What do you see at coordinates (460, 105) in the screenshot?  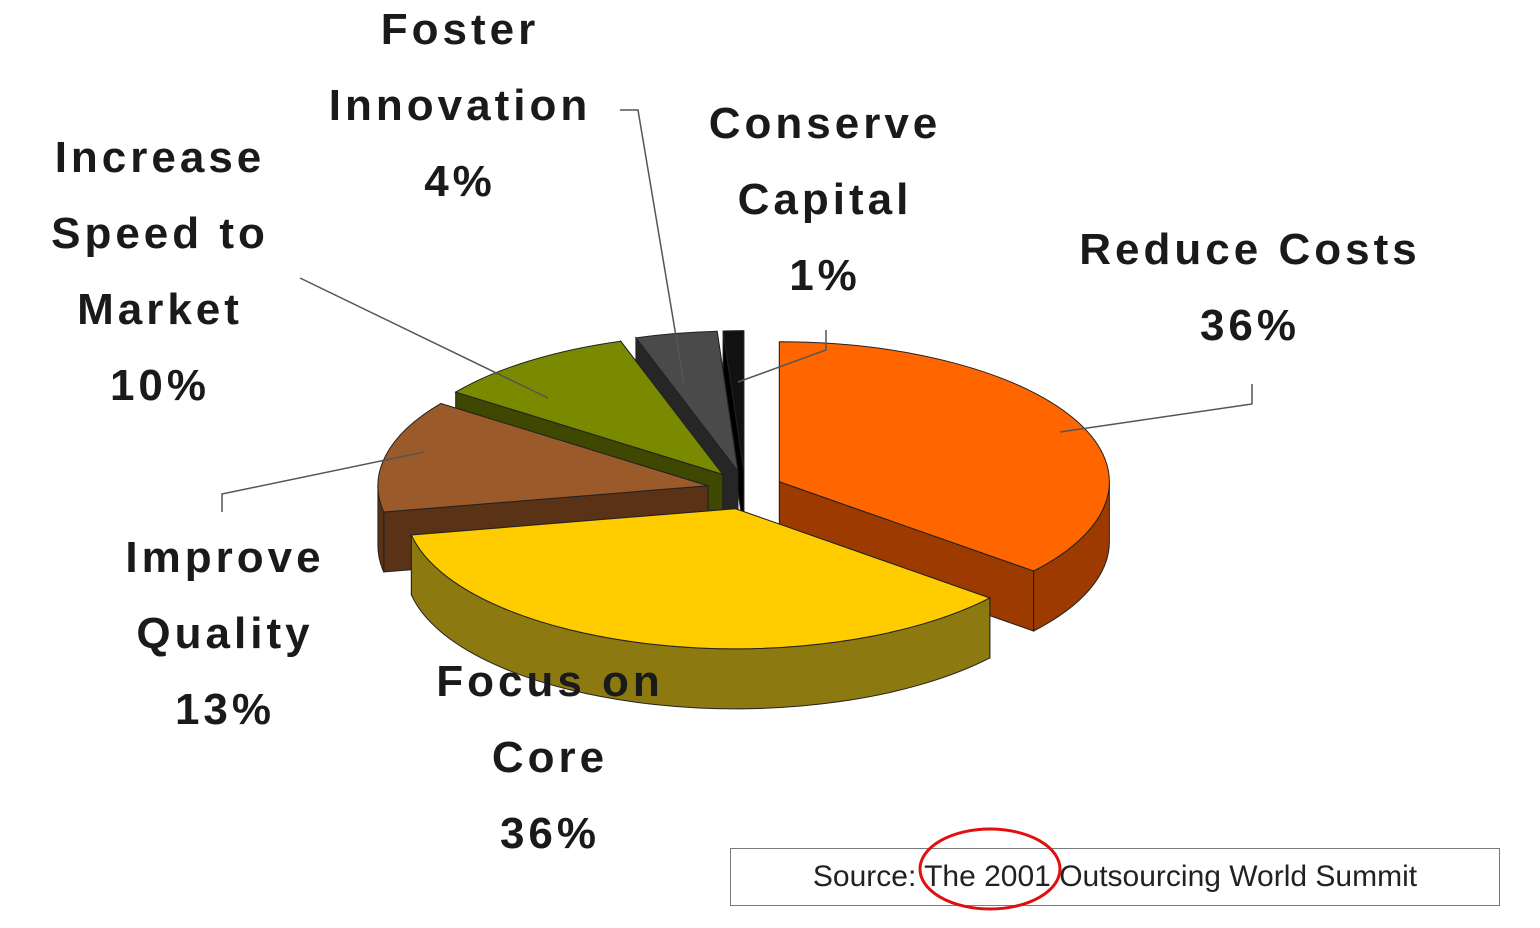 I see `label-foster-innovation: Foster Innovation 4%` at bounding box center [460, 105].